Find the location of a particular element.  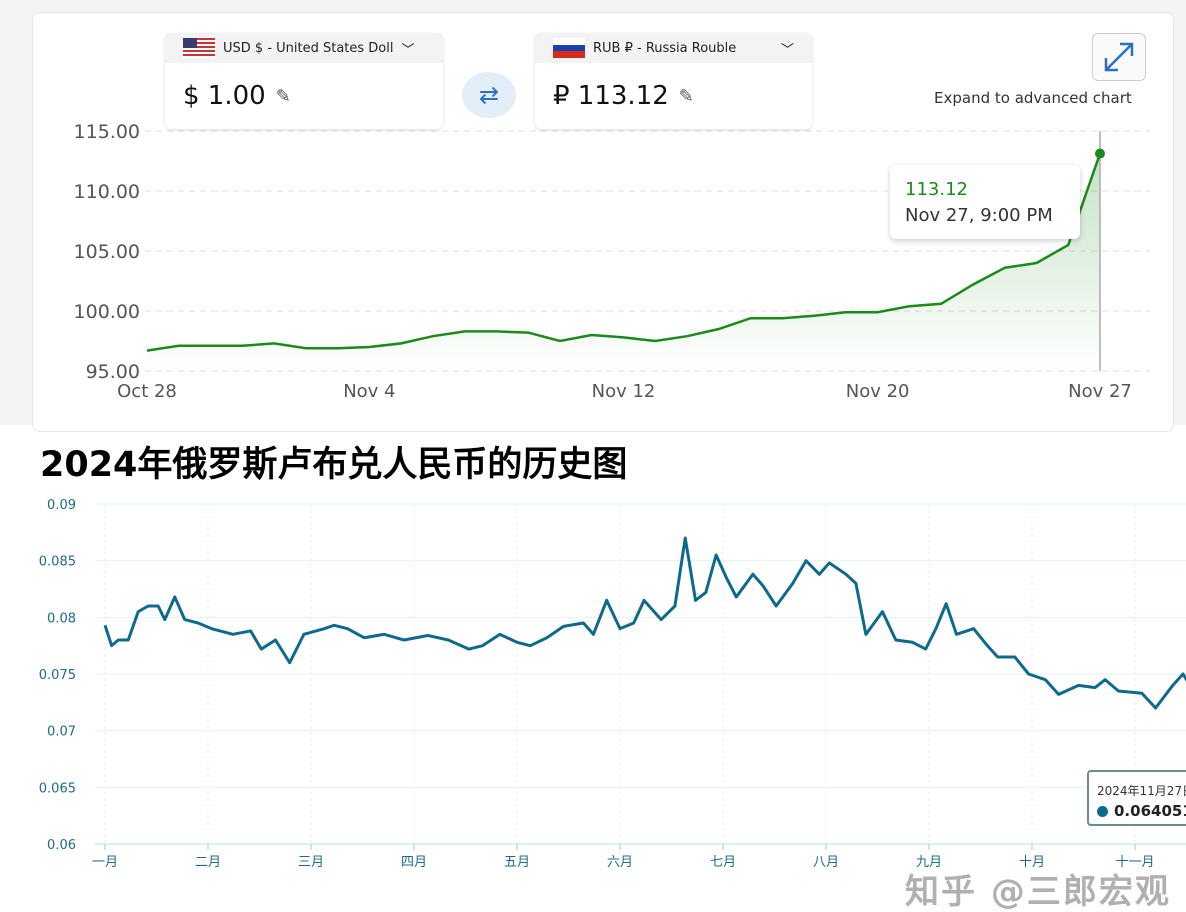

x-tick-label: Nov 4 is located at coordinates (369, 391).